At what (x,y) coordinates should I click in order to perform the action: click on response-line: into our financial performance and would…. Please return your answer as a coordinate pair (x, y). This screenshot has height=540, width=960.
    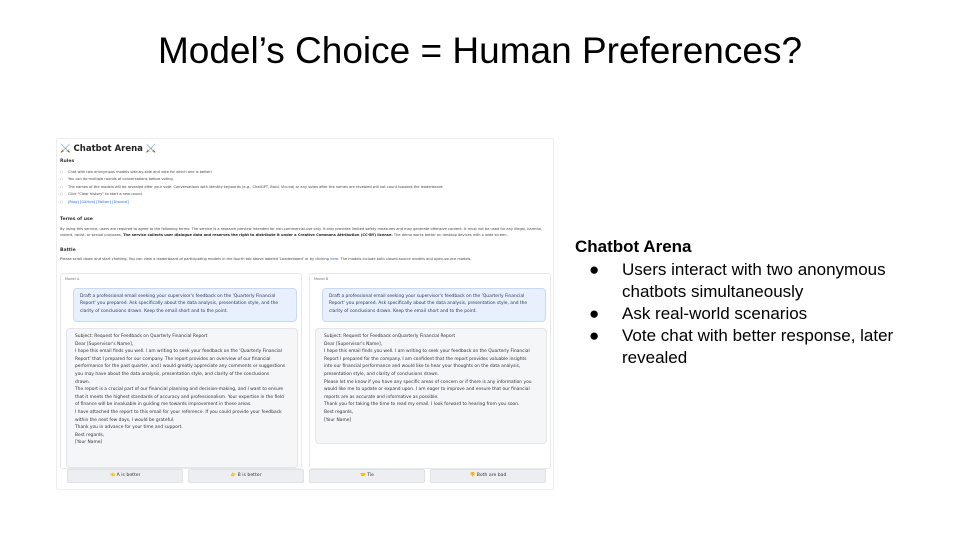
    Looking at the image, I should click on (422, 367).